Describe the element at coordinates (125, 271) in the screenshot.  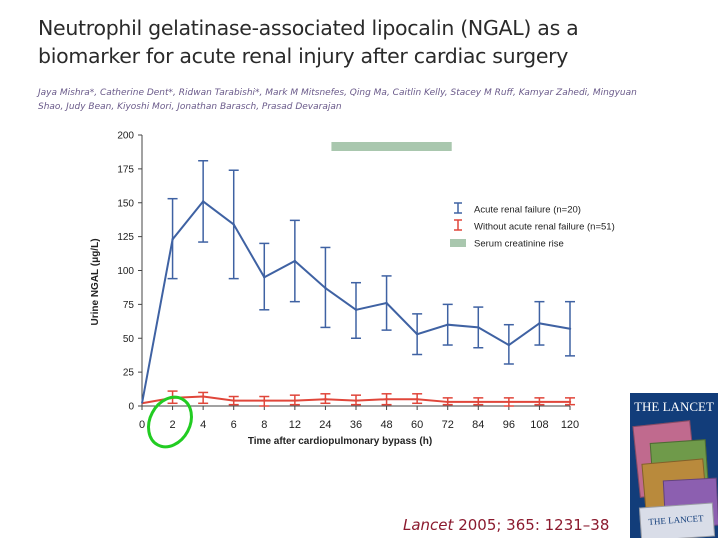
I see `y-tick-label: 100` at that location.